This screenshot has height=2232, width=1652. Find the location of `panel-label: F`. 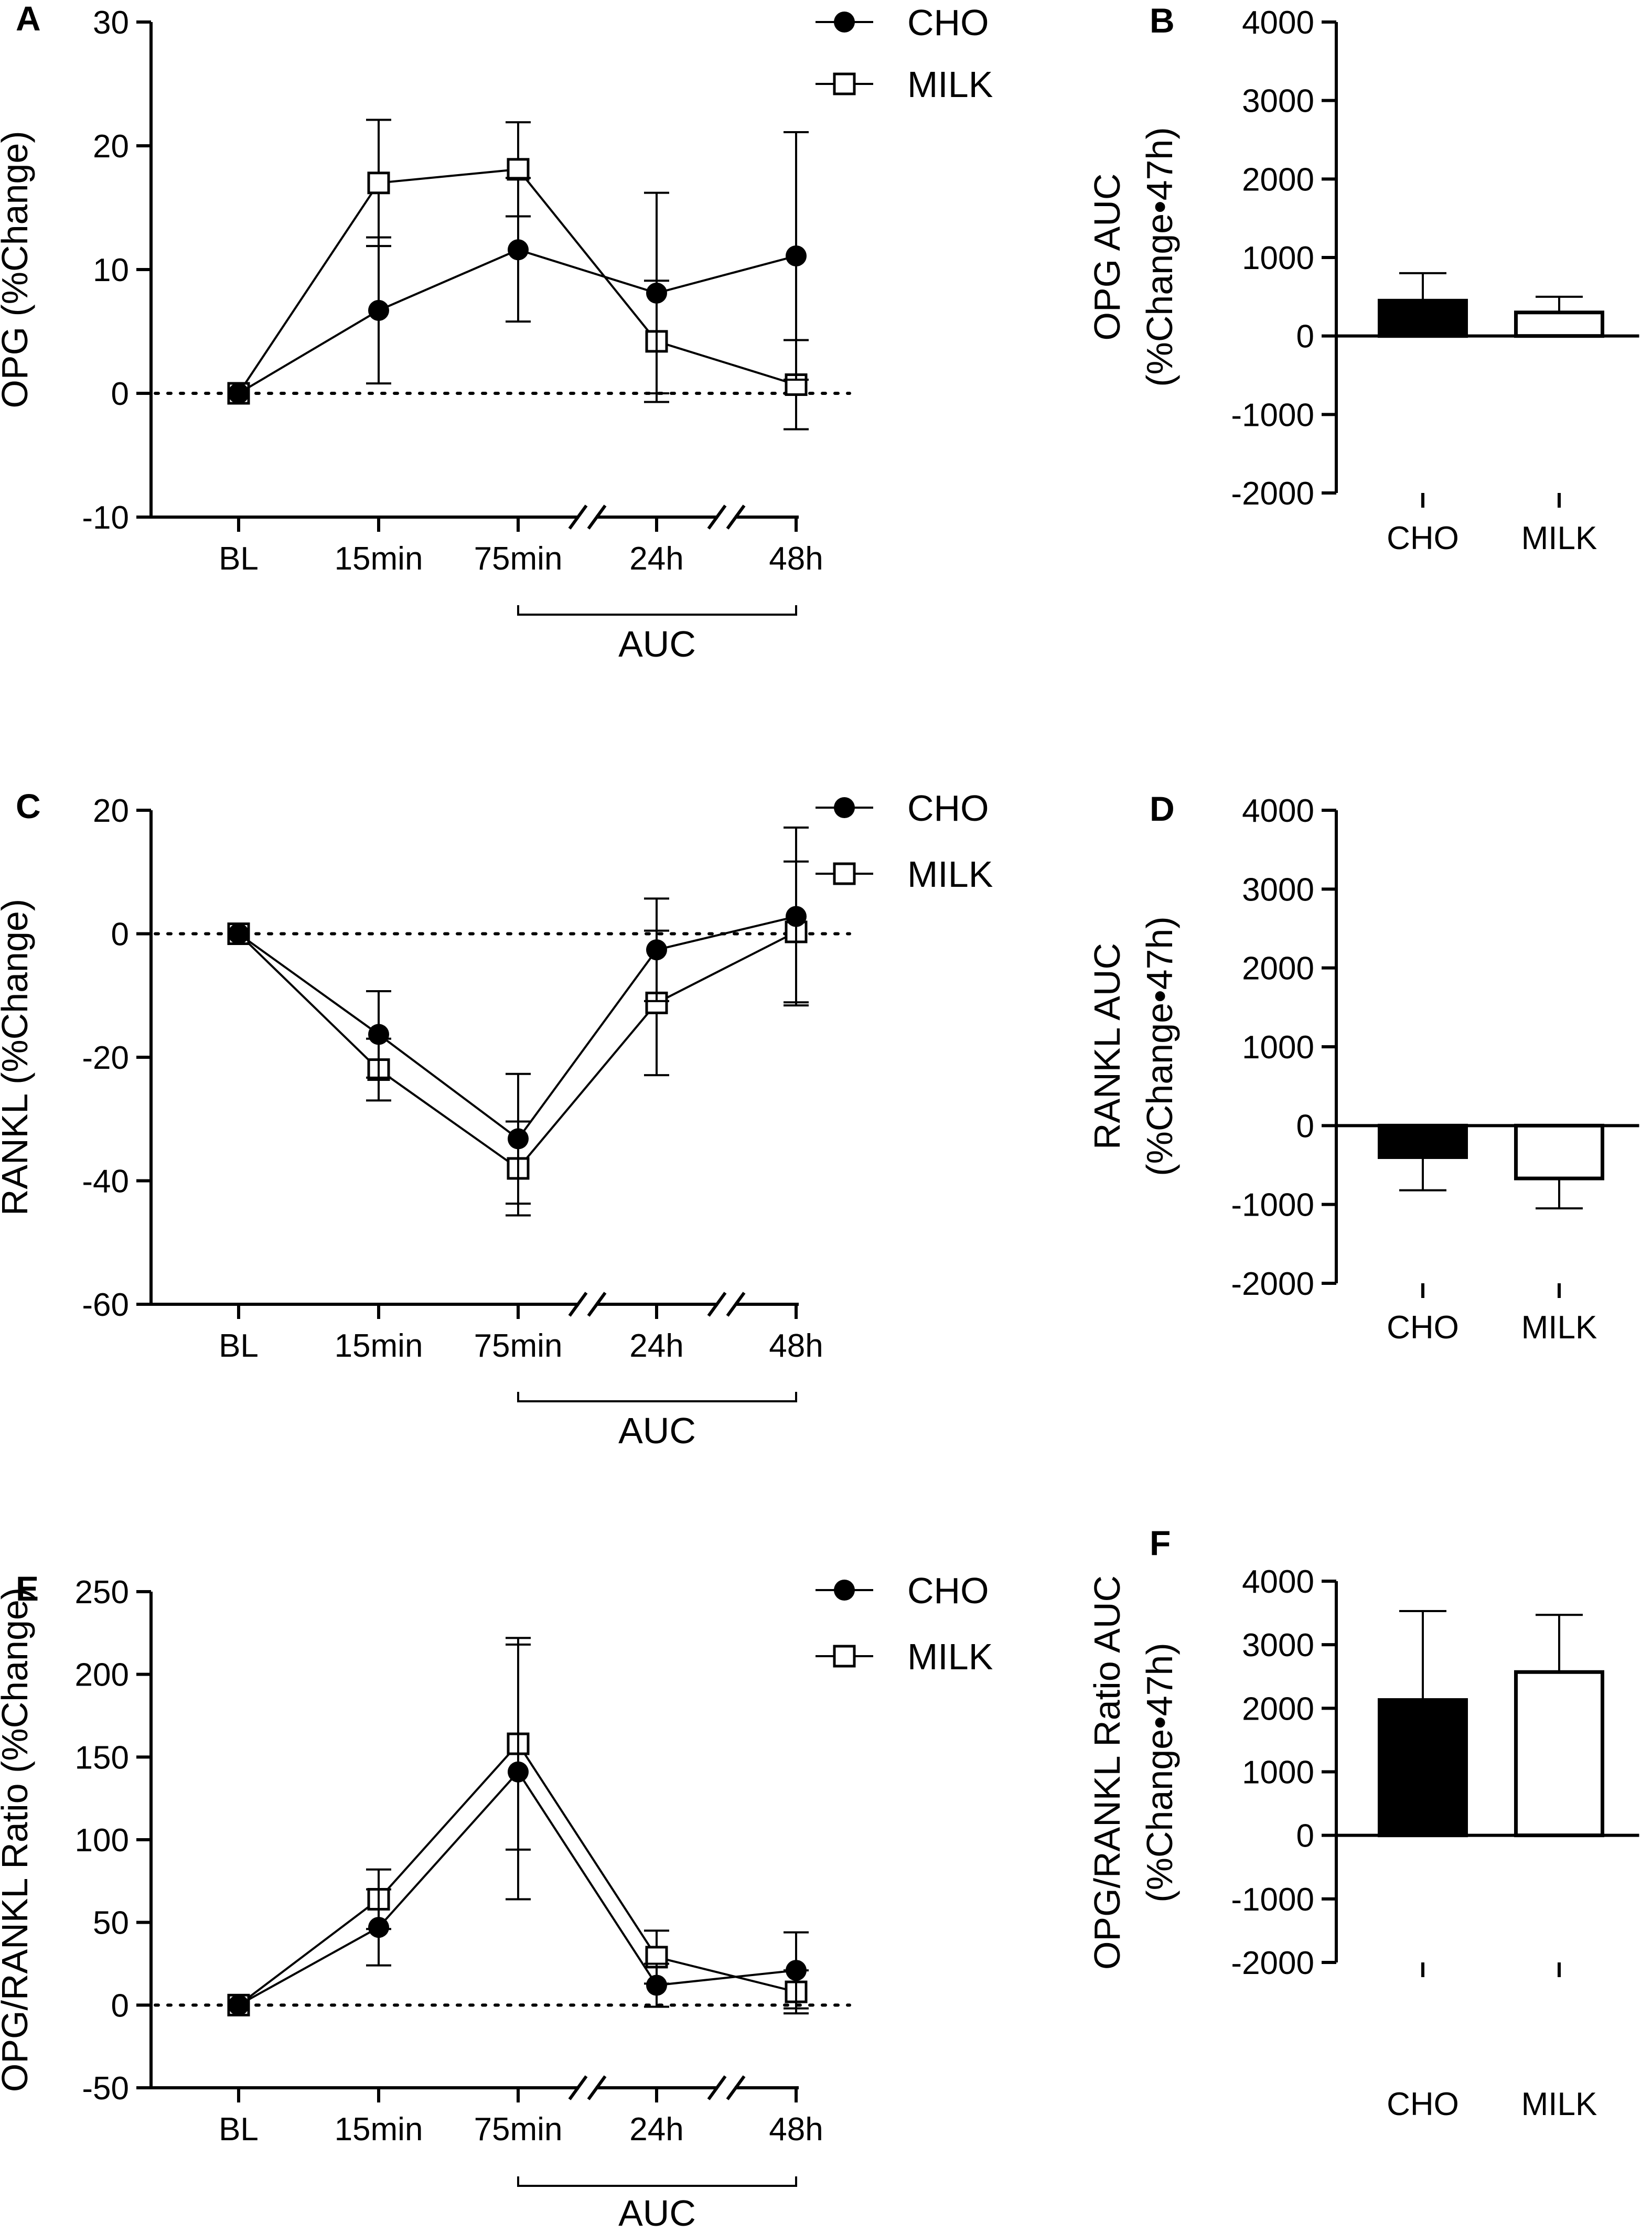

panel-label: F is located at coordinates (1160, 1542).